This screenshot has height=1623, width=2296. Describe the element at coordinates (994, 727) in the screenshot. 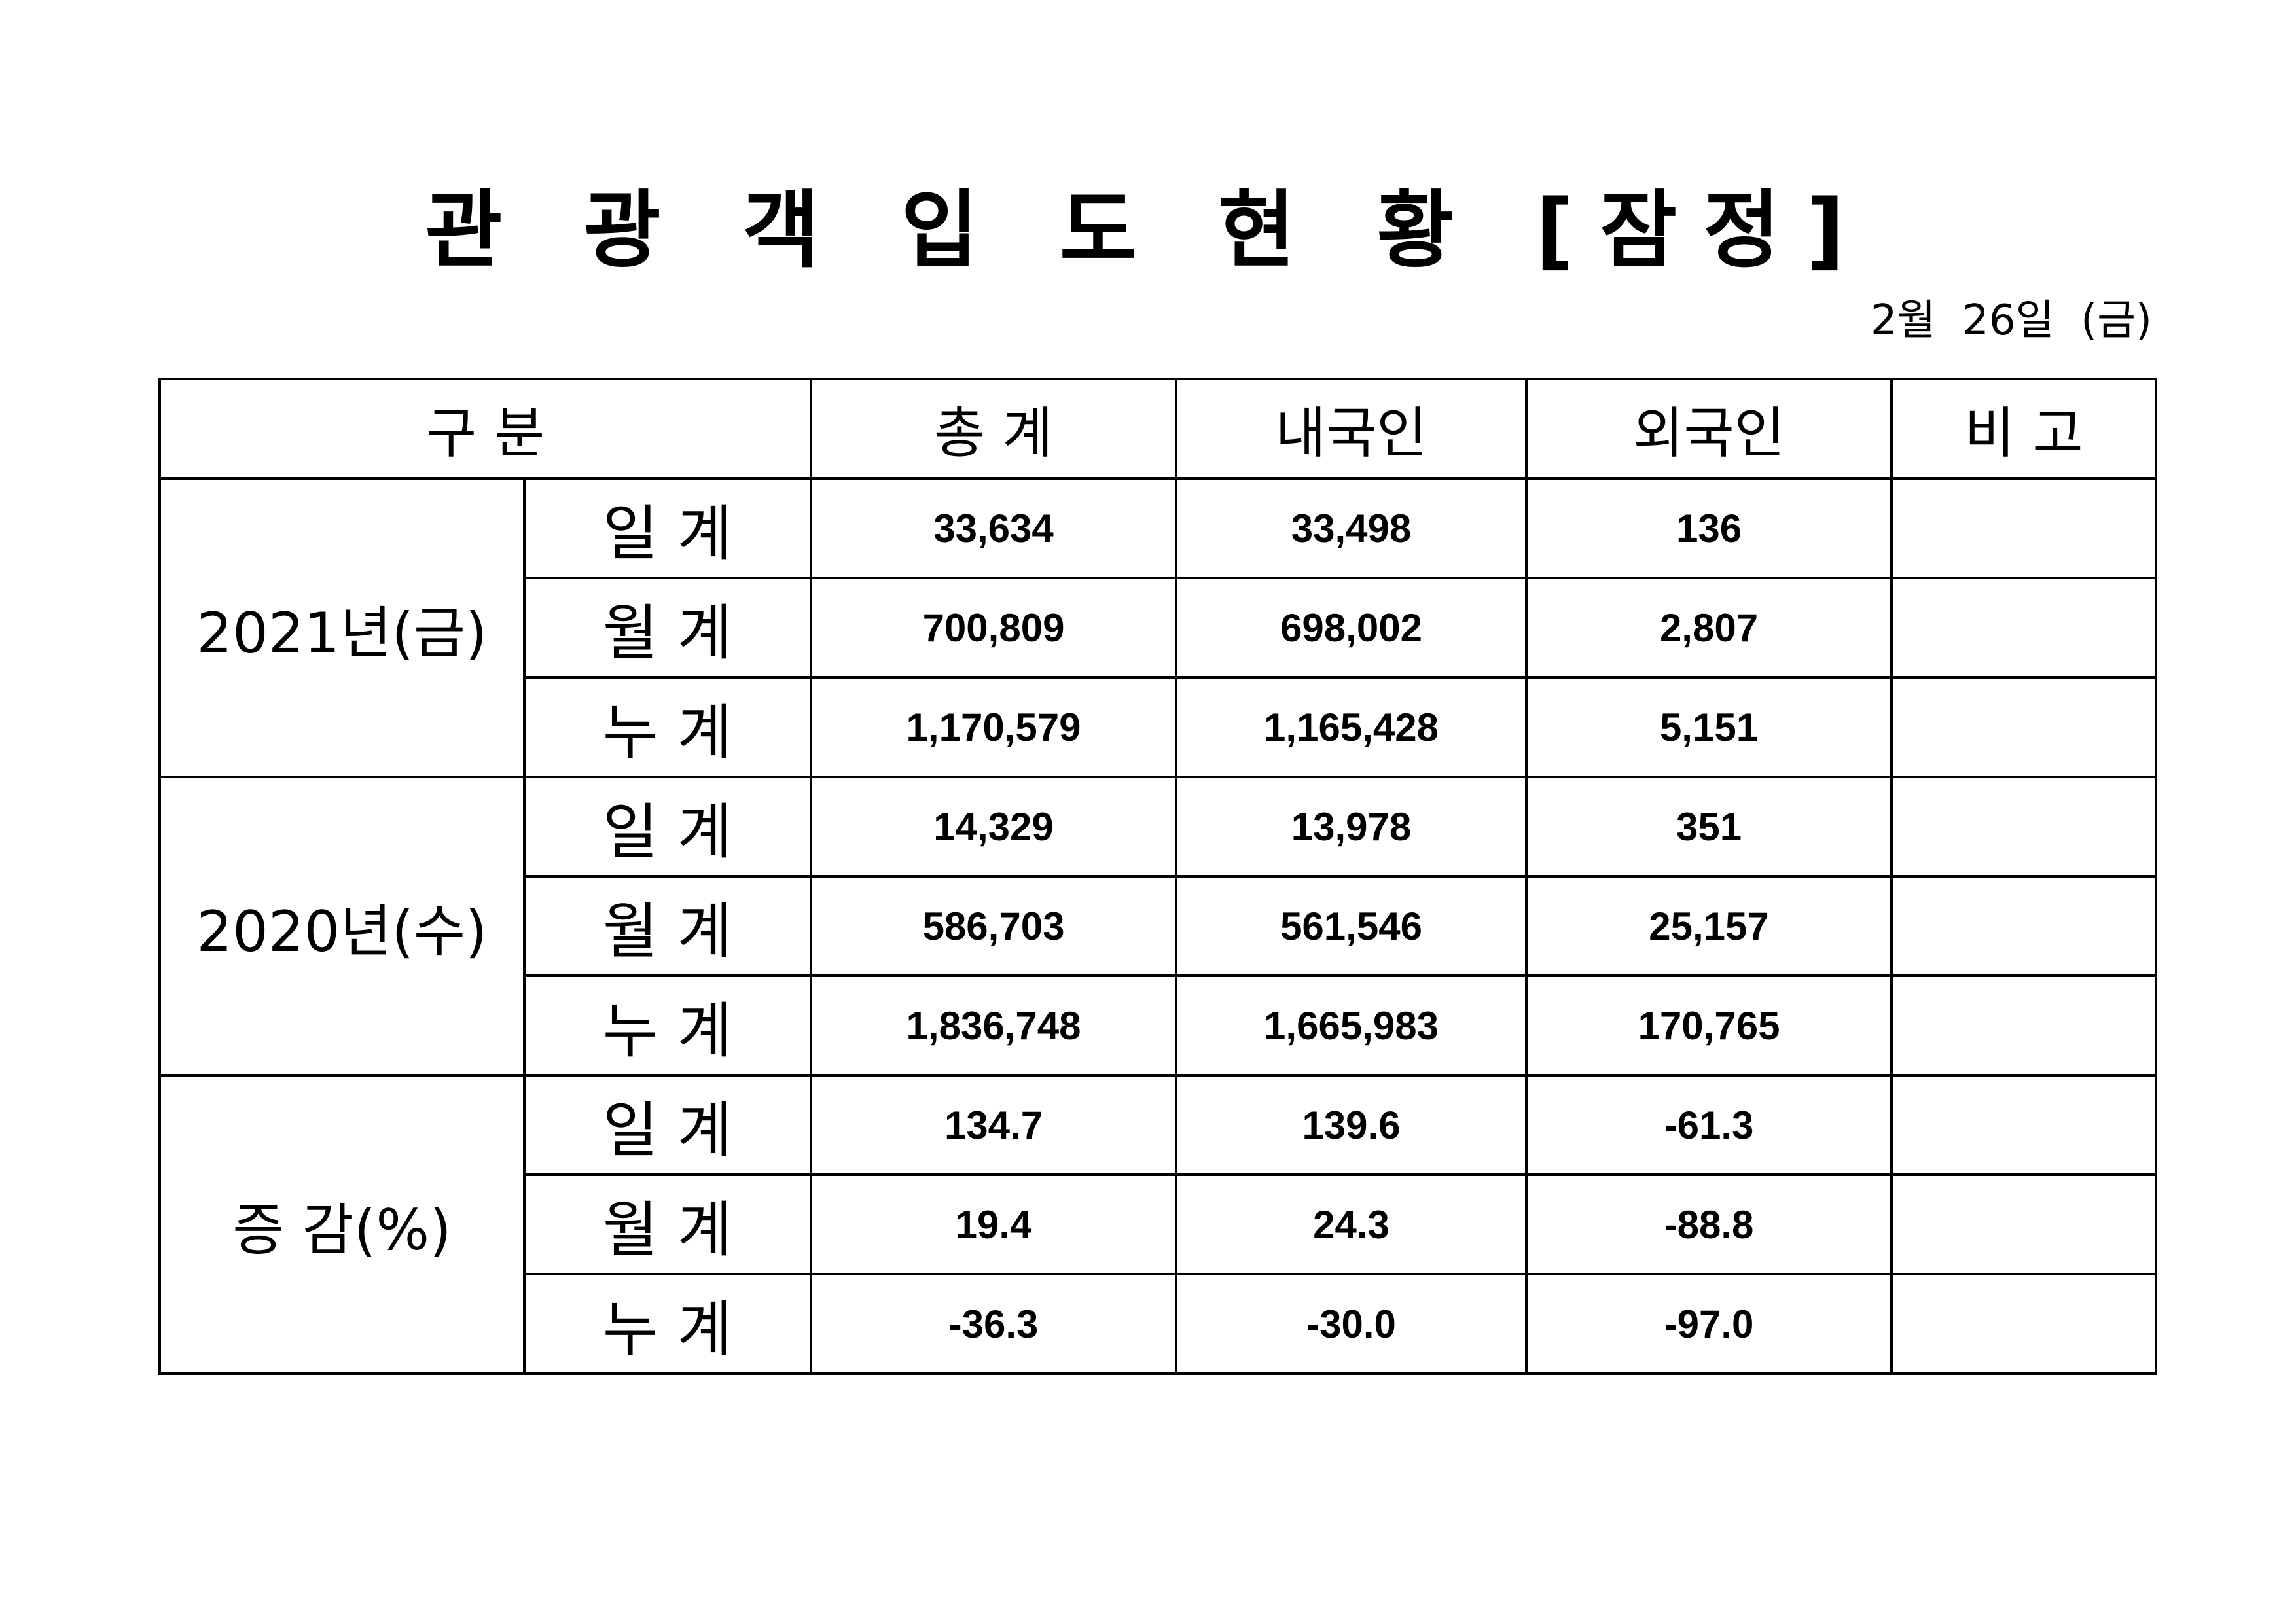

I see `cell-total: 1,170,579` at that location.